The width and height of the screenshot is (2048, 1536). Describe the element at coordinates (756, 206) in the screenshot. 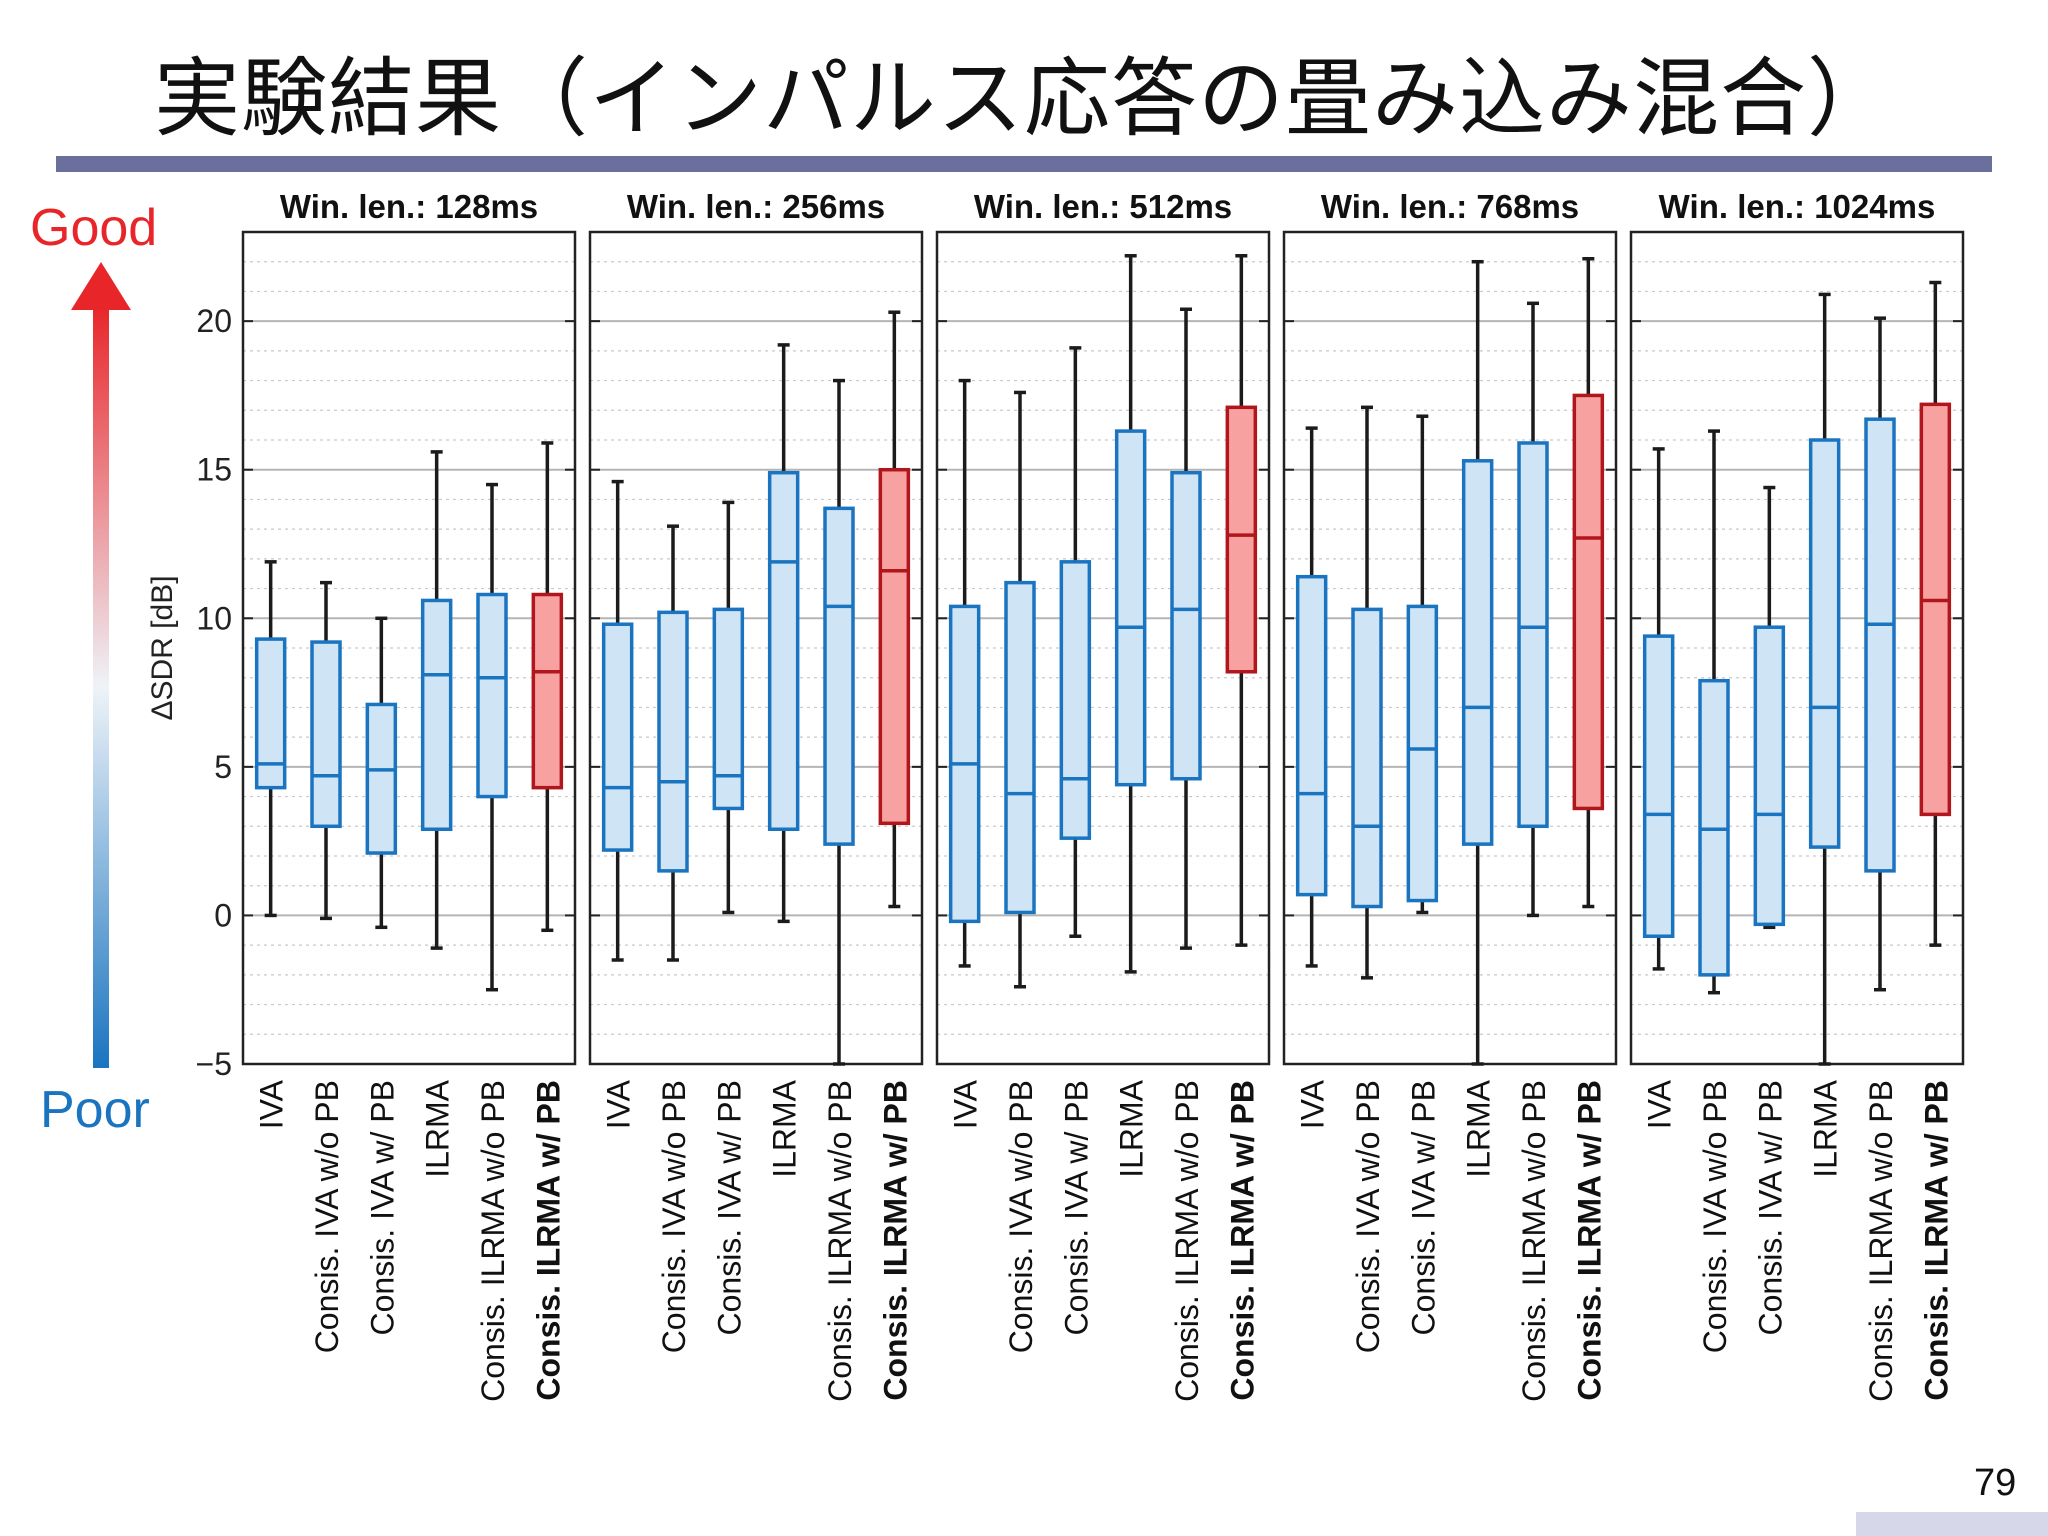

I see `panel-title: Win. len.: 256ms` at that location.